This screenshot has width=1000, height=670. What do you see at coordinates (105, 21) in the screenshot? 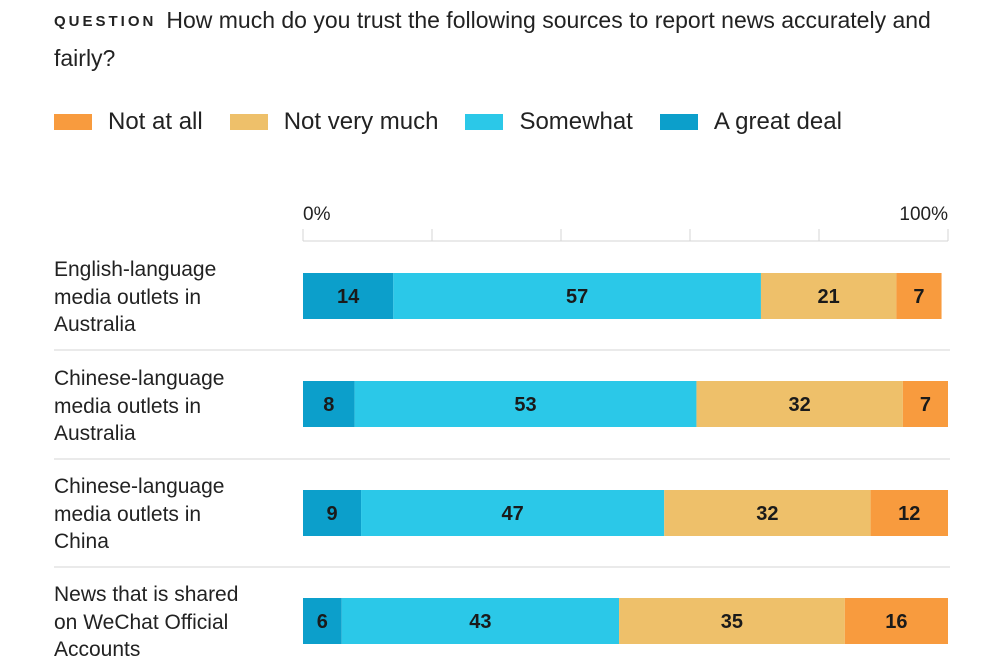
I see `question-label: QUESTION` at bounding box center [105, 21].